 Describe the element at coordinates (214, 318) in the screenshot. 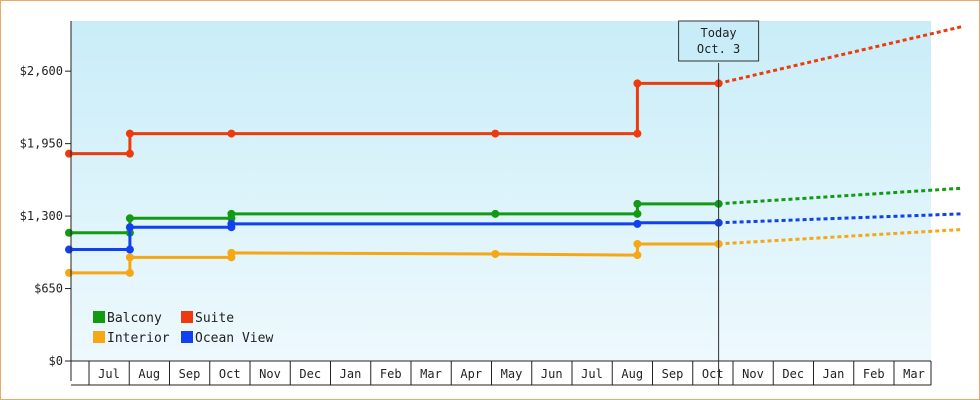

I see `legend-label: Suite` at that location.